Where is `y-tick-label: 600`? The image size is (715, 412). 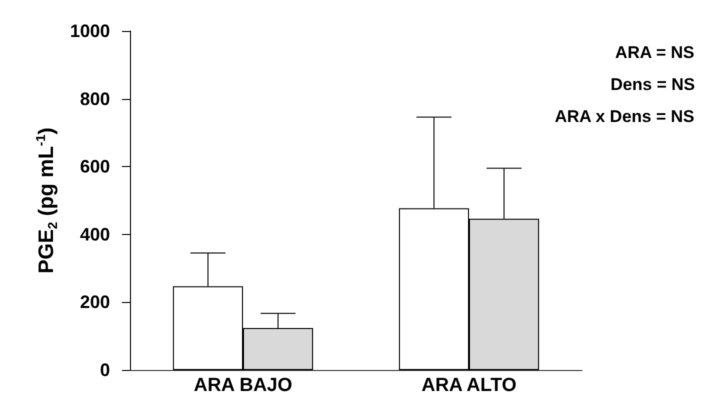 y-tick-label: 600 is located at coordinates (95, 166).